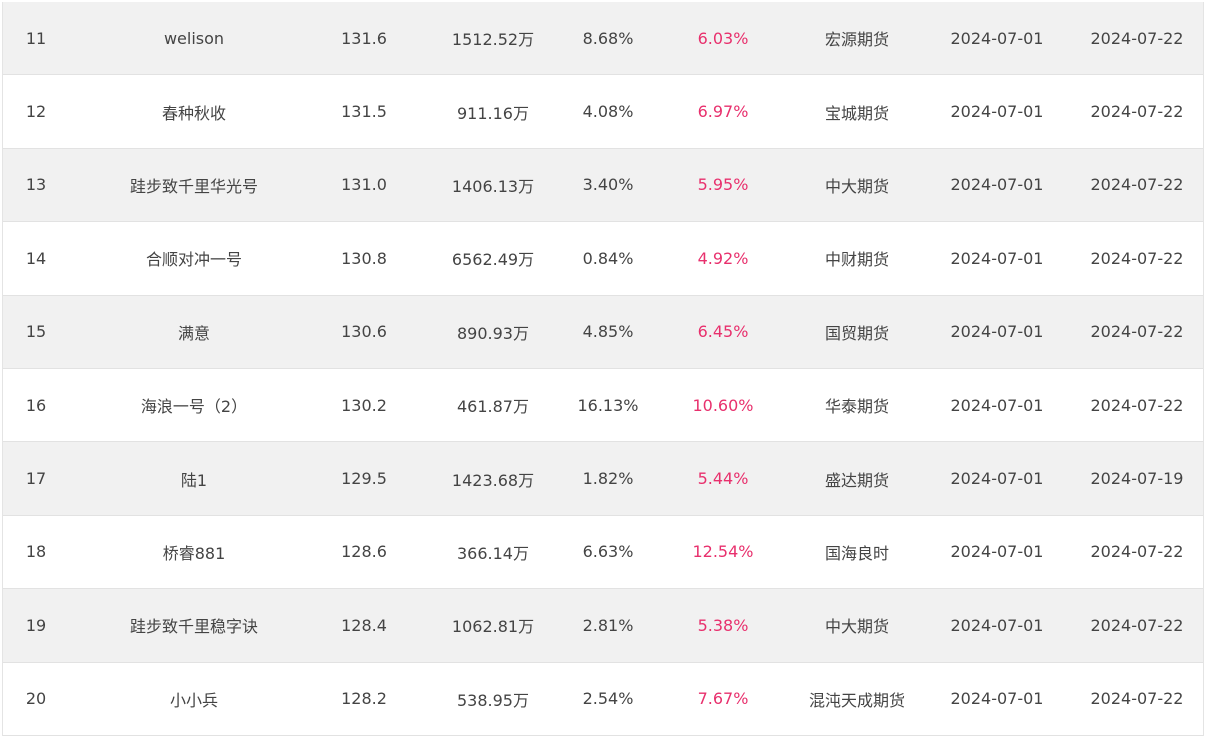  Describe the element at coordinates (608, 405) in the screenshot. I see `drawdown-cell: 16.13%` at that location.